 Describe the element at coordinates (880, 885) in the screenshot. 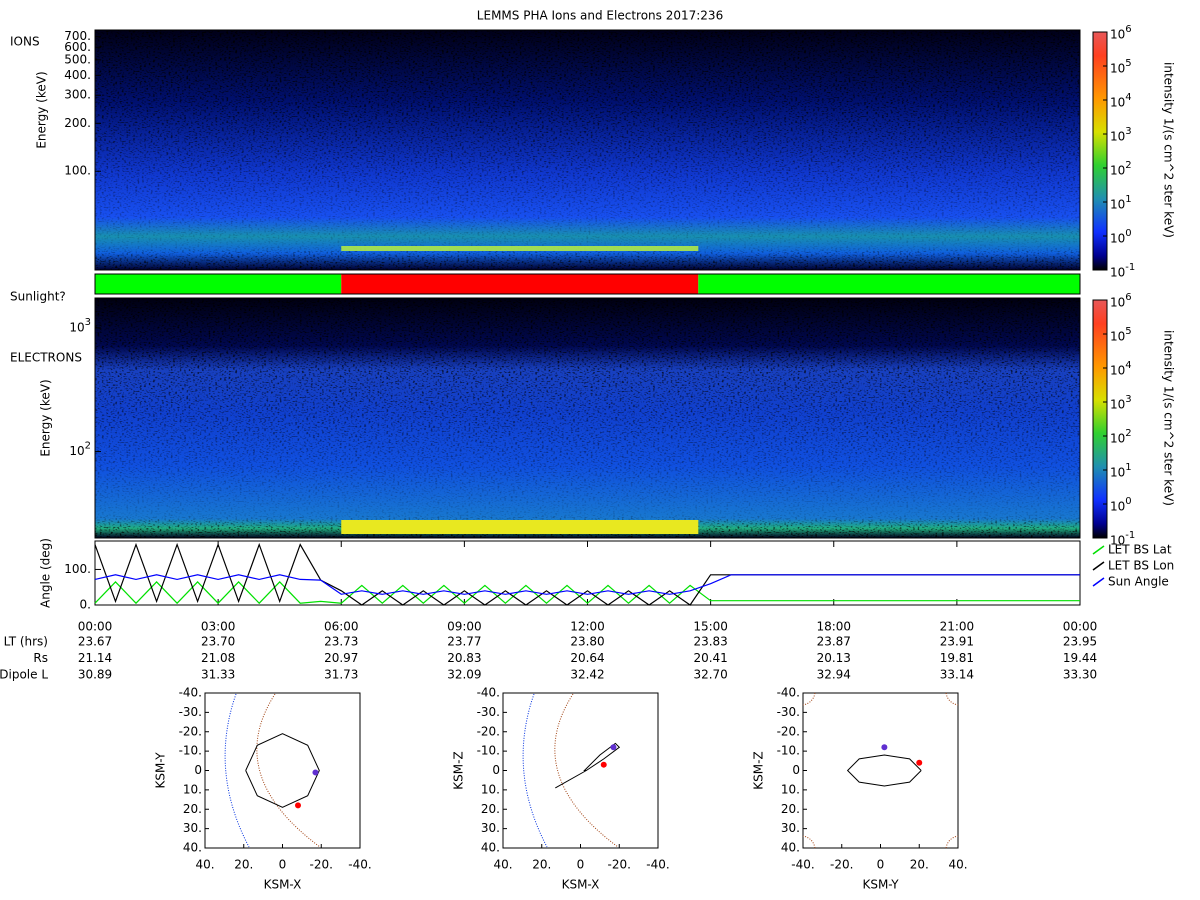

I see `x-axis-label: KSM-Y` at that location.